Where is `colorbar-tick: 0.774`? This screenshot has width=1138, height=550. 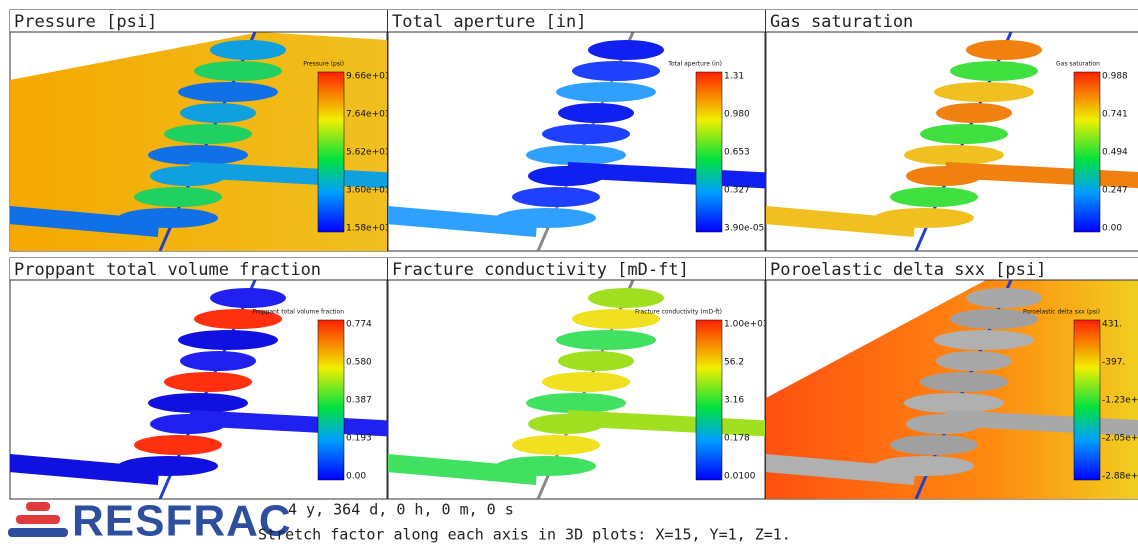 colorbar-tick: 0.774 is located at coordinates (359, 325).